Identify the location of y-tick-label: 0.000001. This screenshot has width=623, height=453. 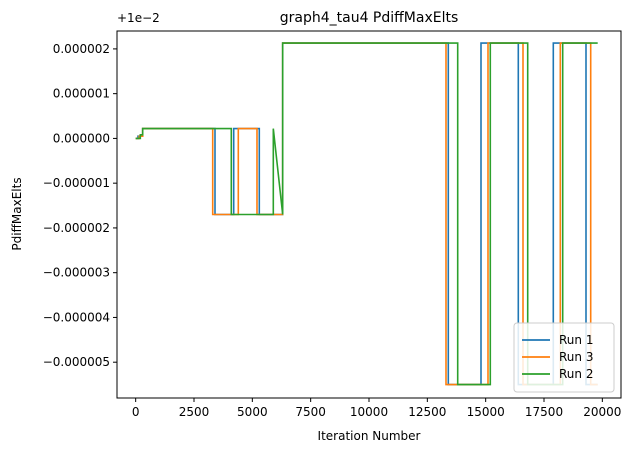
(81, 94).